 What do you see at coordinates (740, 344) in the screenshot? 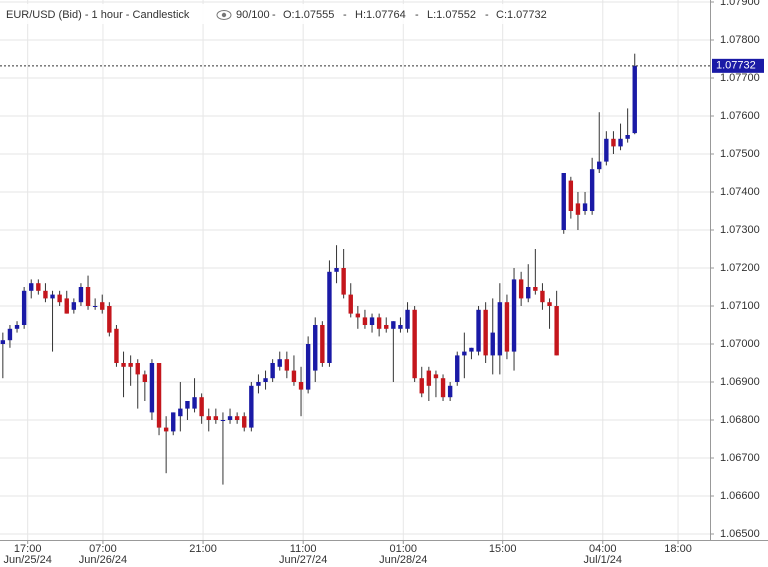
I see `y-tick-label: 1.07000` at bounding box center [740, 344].